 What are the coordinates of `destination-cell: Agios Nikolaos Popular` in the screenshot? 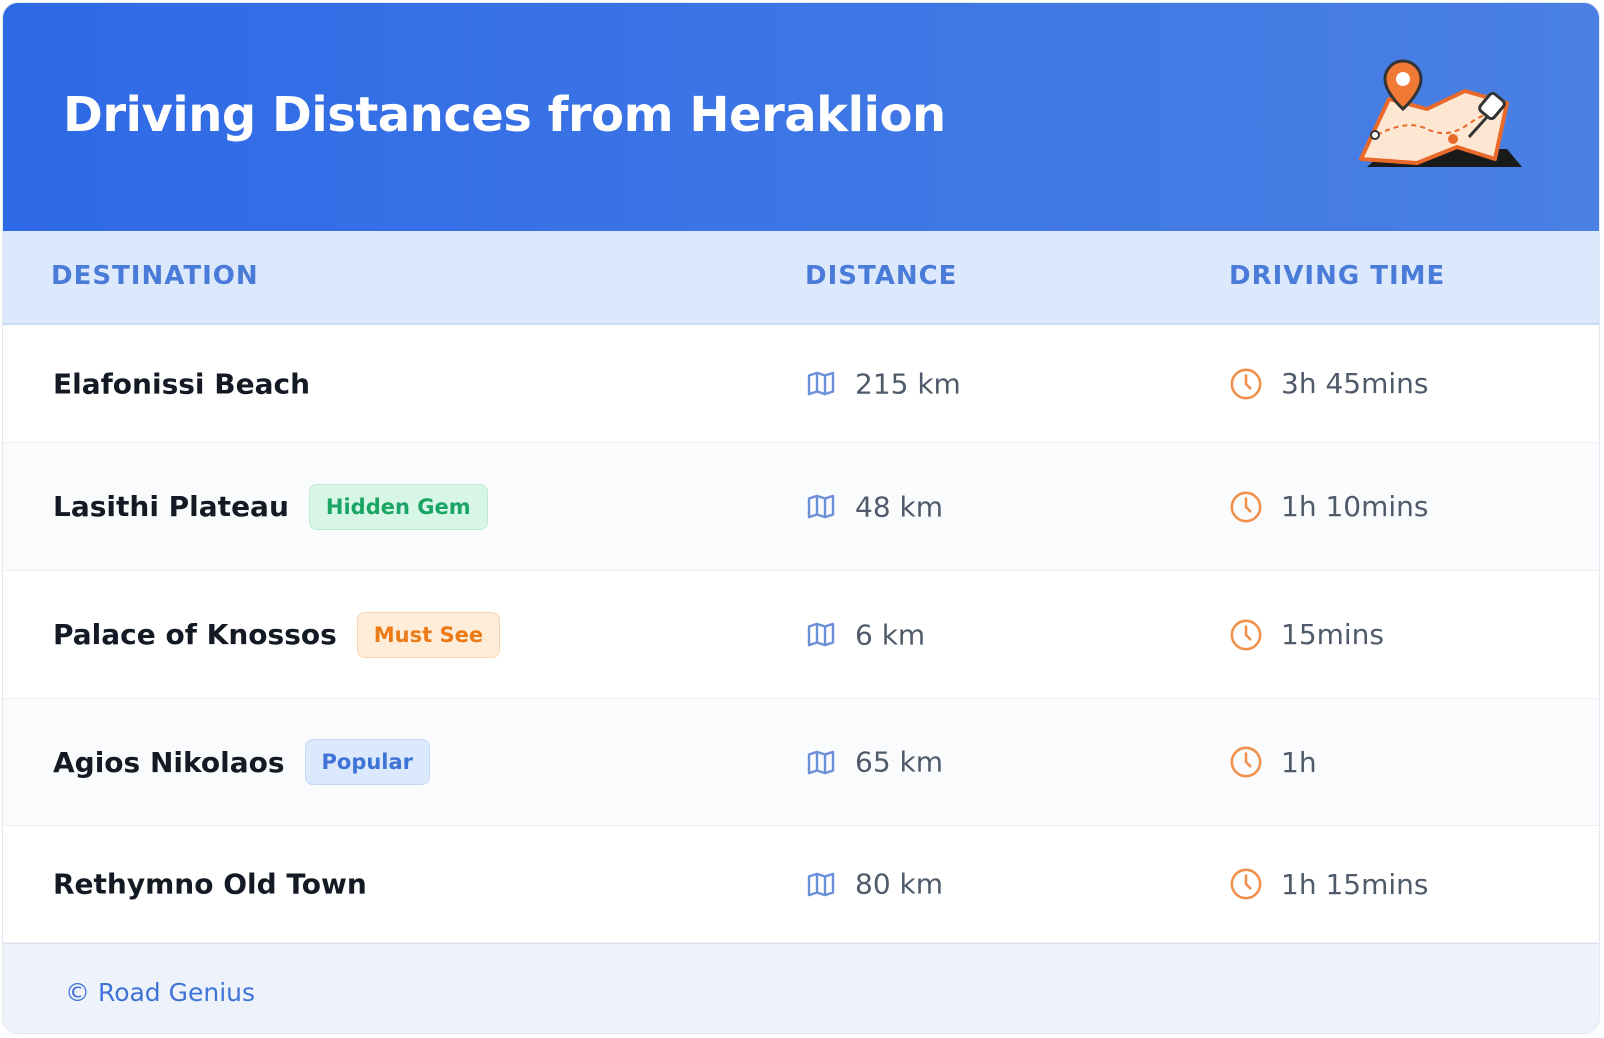 It's located at (242, 762).